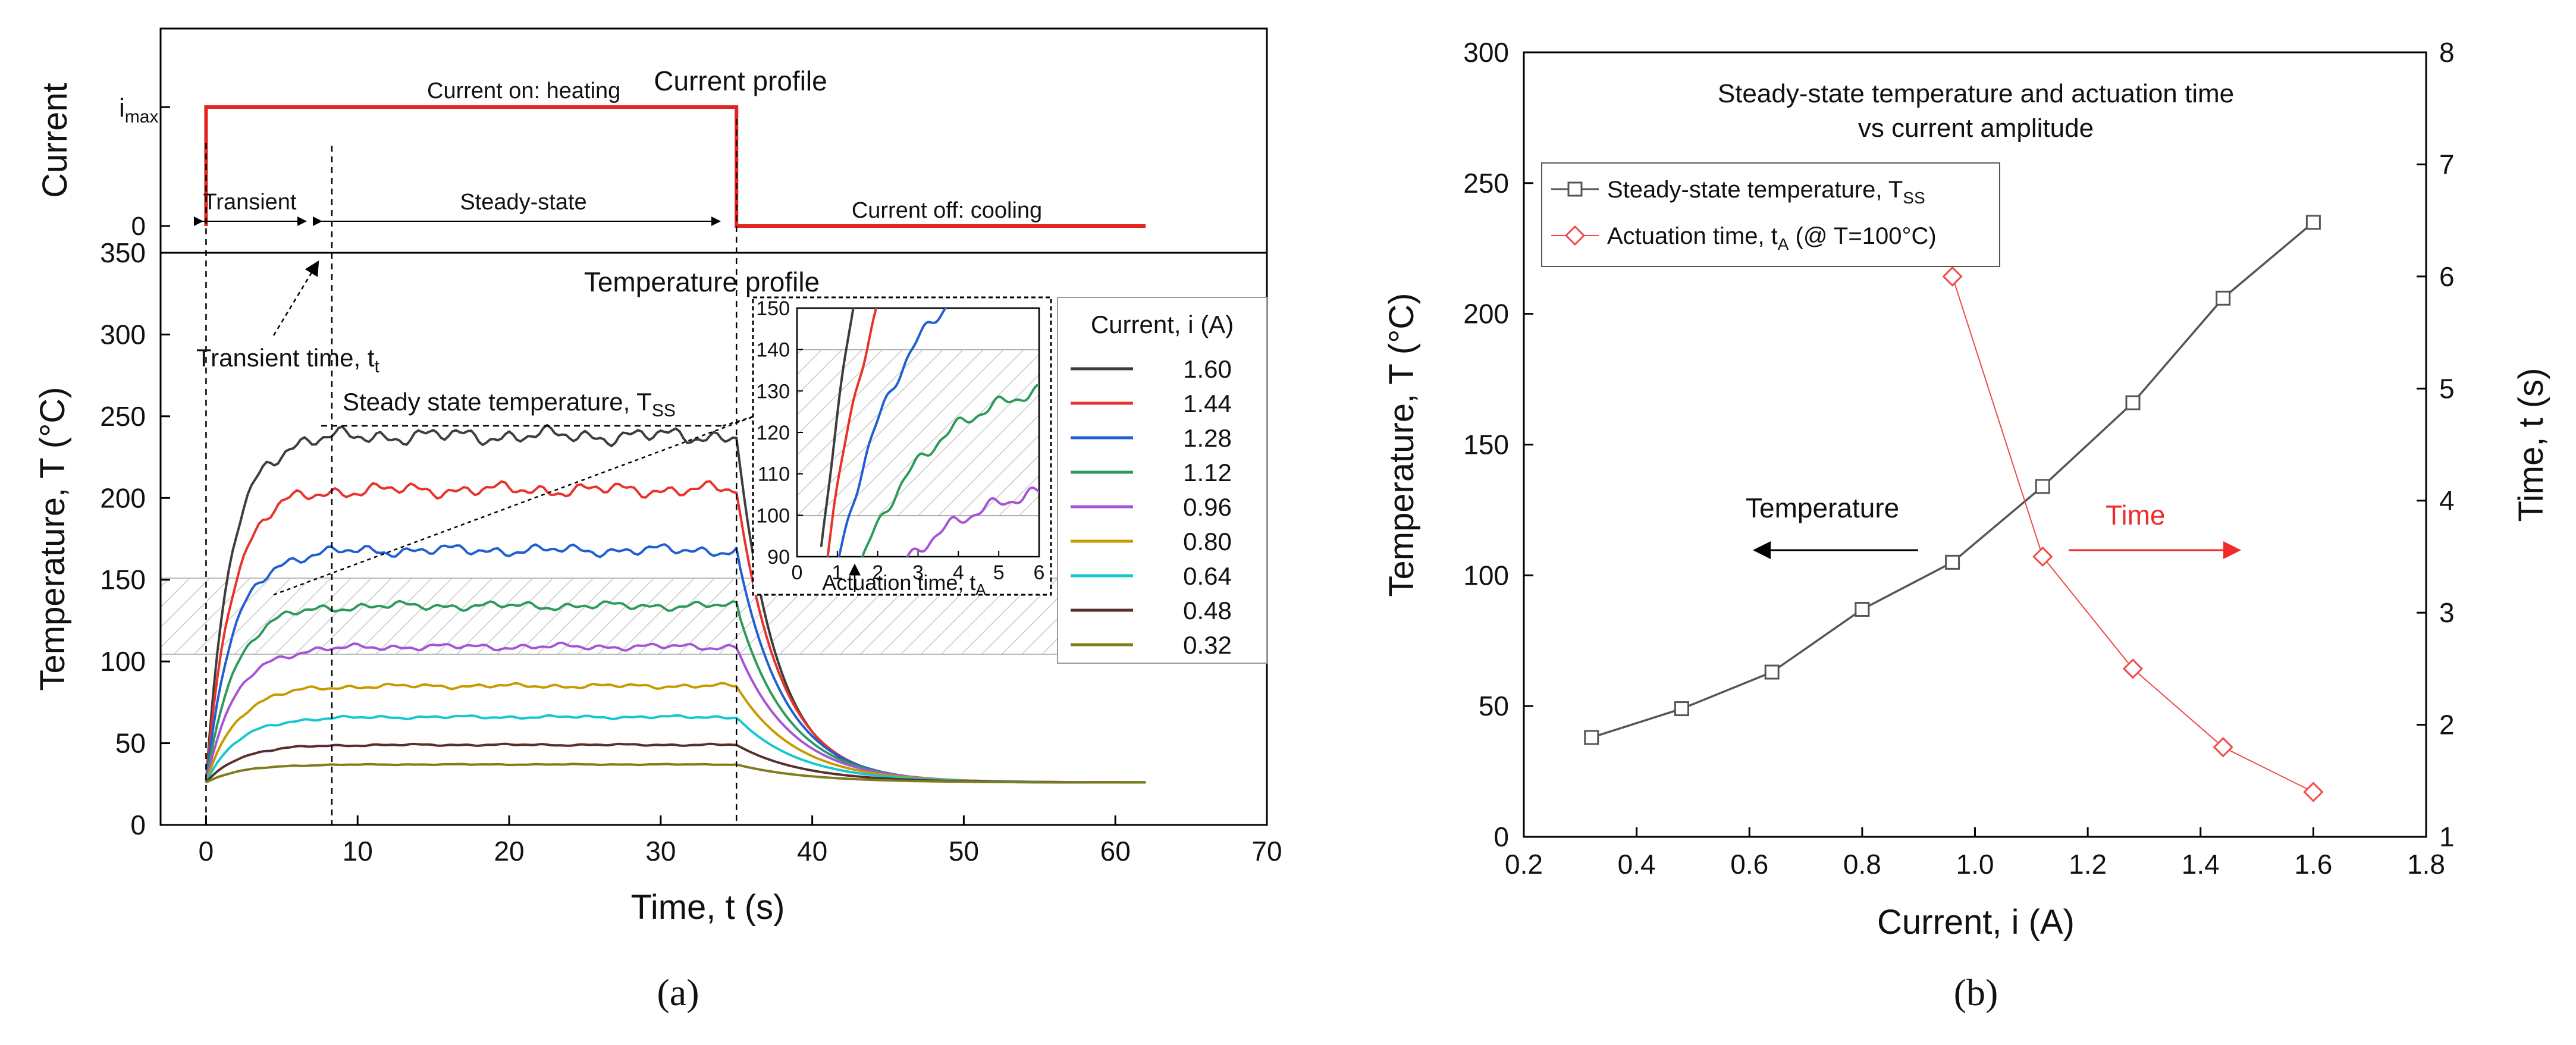  Describe the element at coordinates (1207, 404) in the screenshot. I see `legend-label-1.44: 1.44` at that location.